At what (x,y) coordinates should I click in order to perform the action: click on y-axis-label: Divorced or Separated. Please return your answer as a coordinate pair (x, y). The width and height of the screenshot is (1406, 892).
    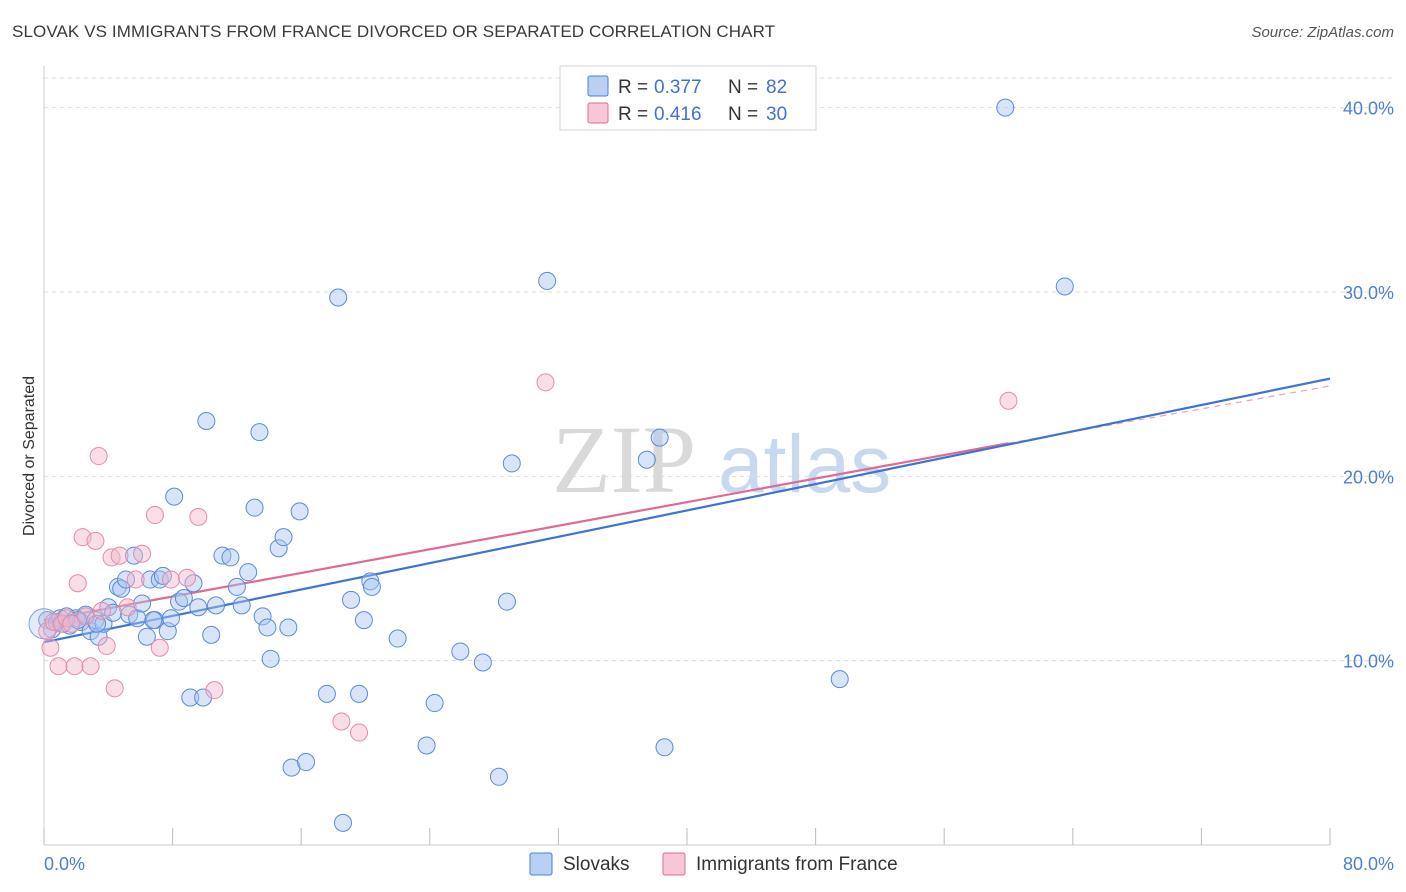
    Looking at the image, I should click on (29, 456).